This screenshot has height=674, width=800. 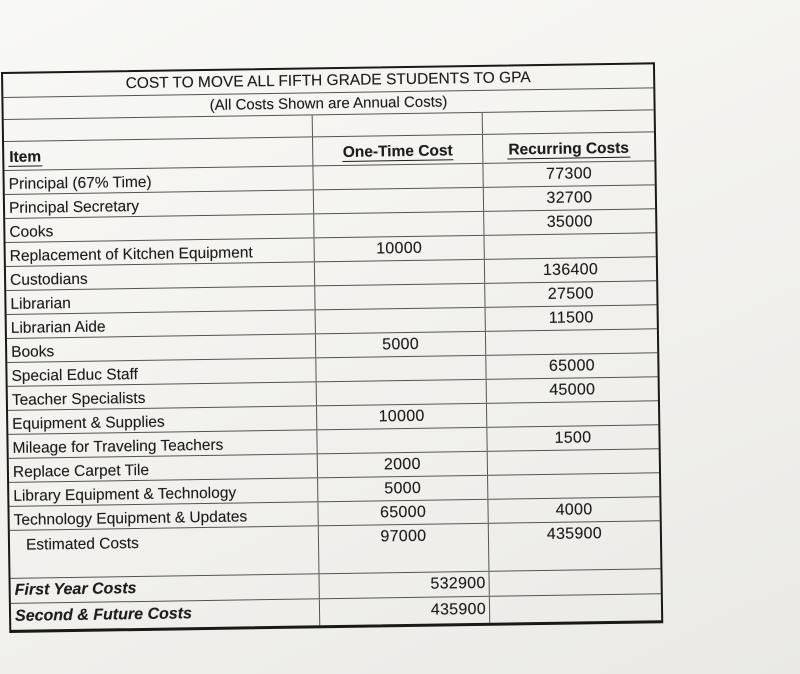 What do you see at coordinates (48, 279) in the screenshot?
I see `item-label: Custodians` at bounding box center [48, 279].